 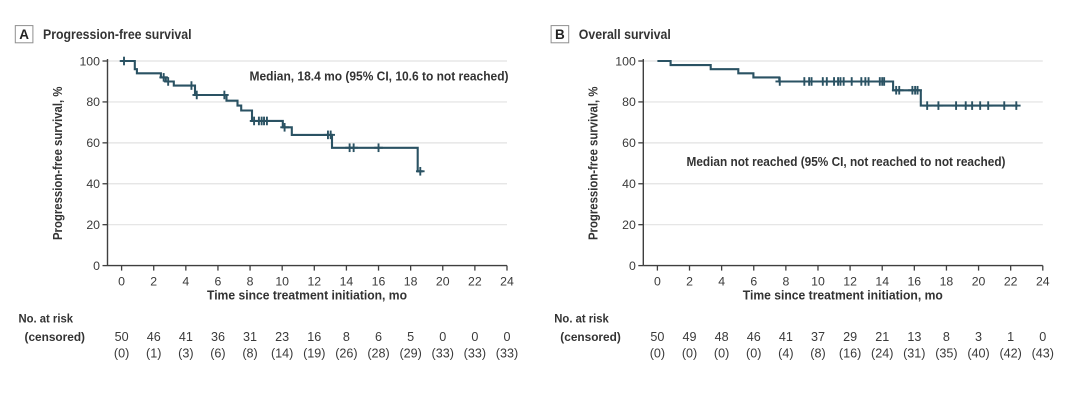 I want to click on x-tick-label: 10, so click(x=282, y=282).